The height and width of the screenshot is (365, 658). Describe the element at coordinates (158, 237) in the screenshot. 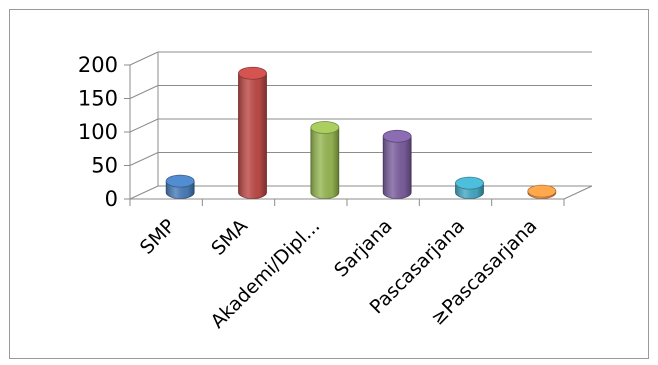

I see `x-category-label: SMP` at that location.